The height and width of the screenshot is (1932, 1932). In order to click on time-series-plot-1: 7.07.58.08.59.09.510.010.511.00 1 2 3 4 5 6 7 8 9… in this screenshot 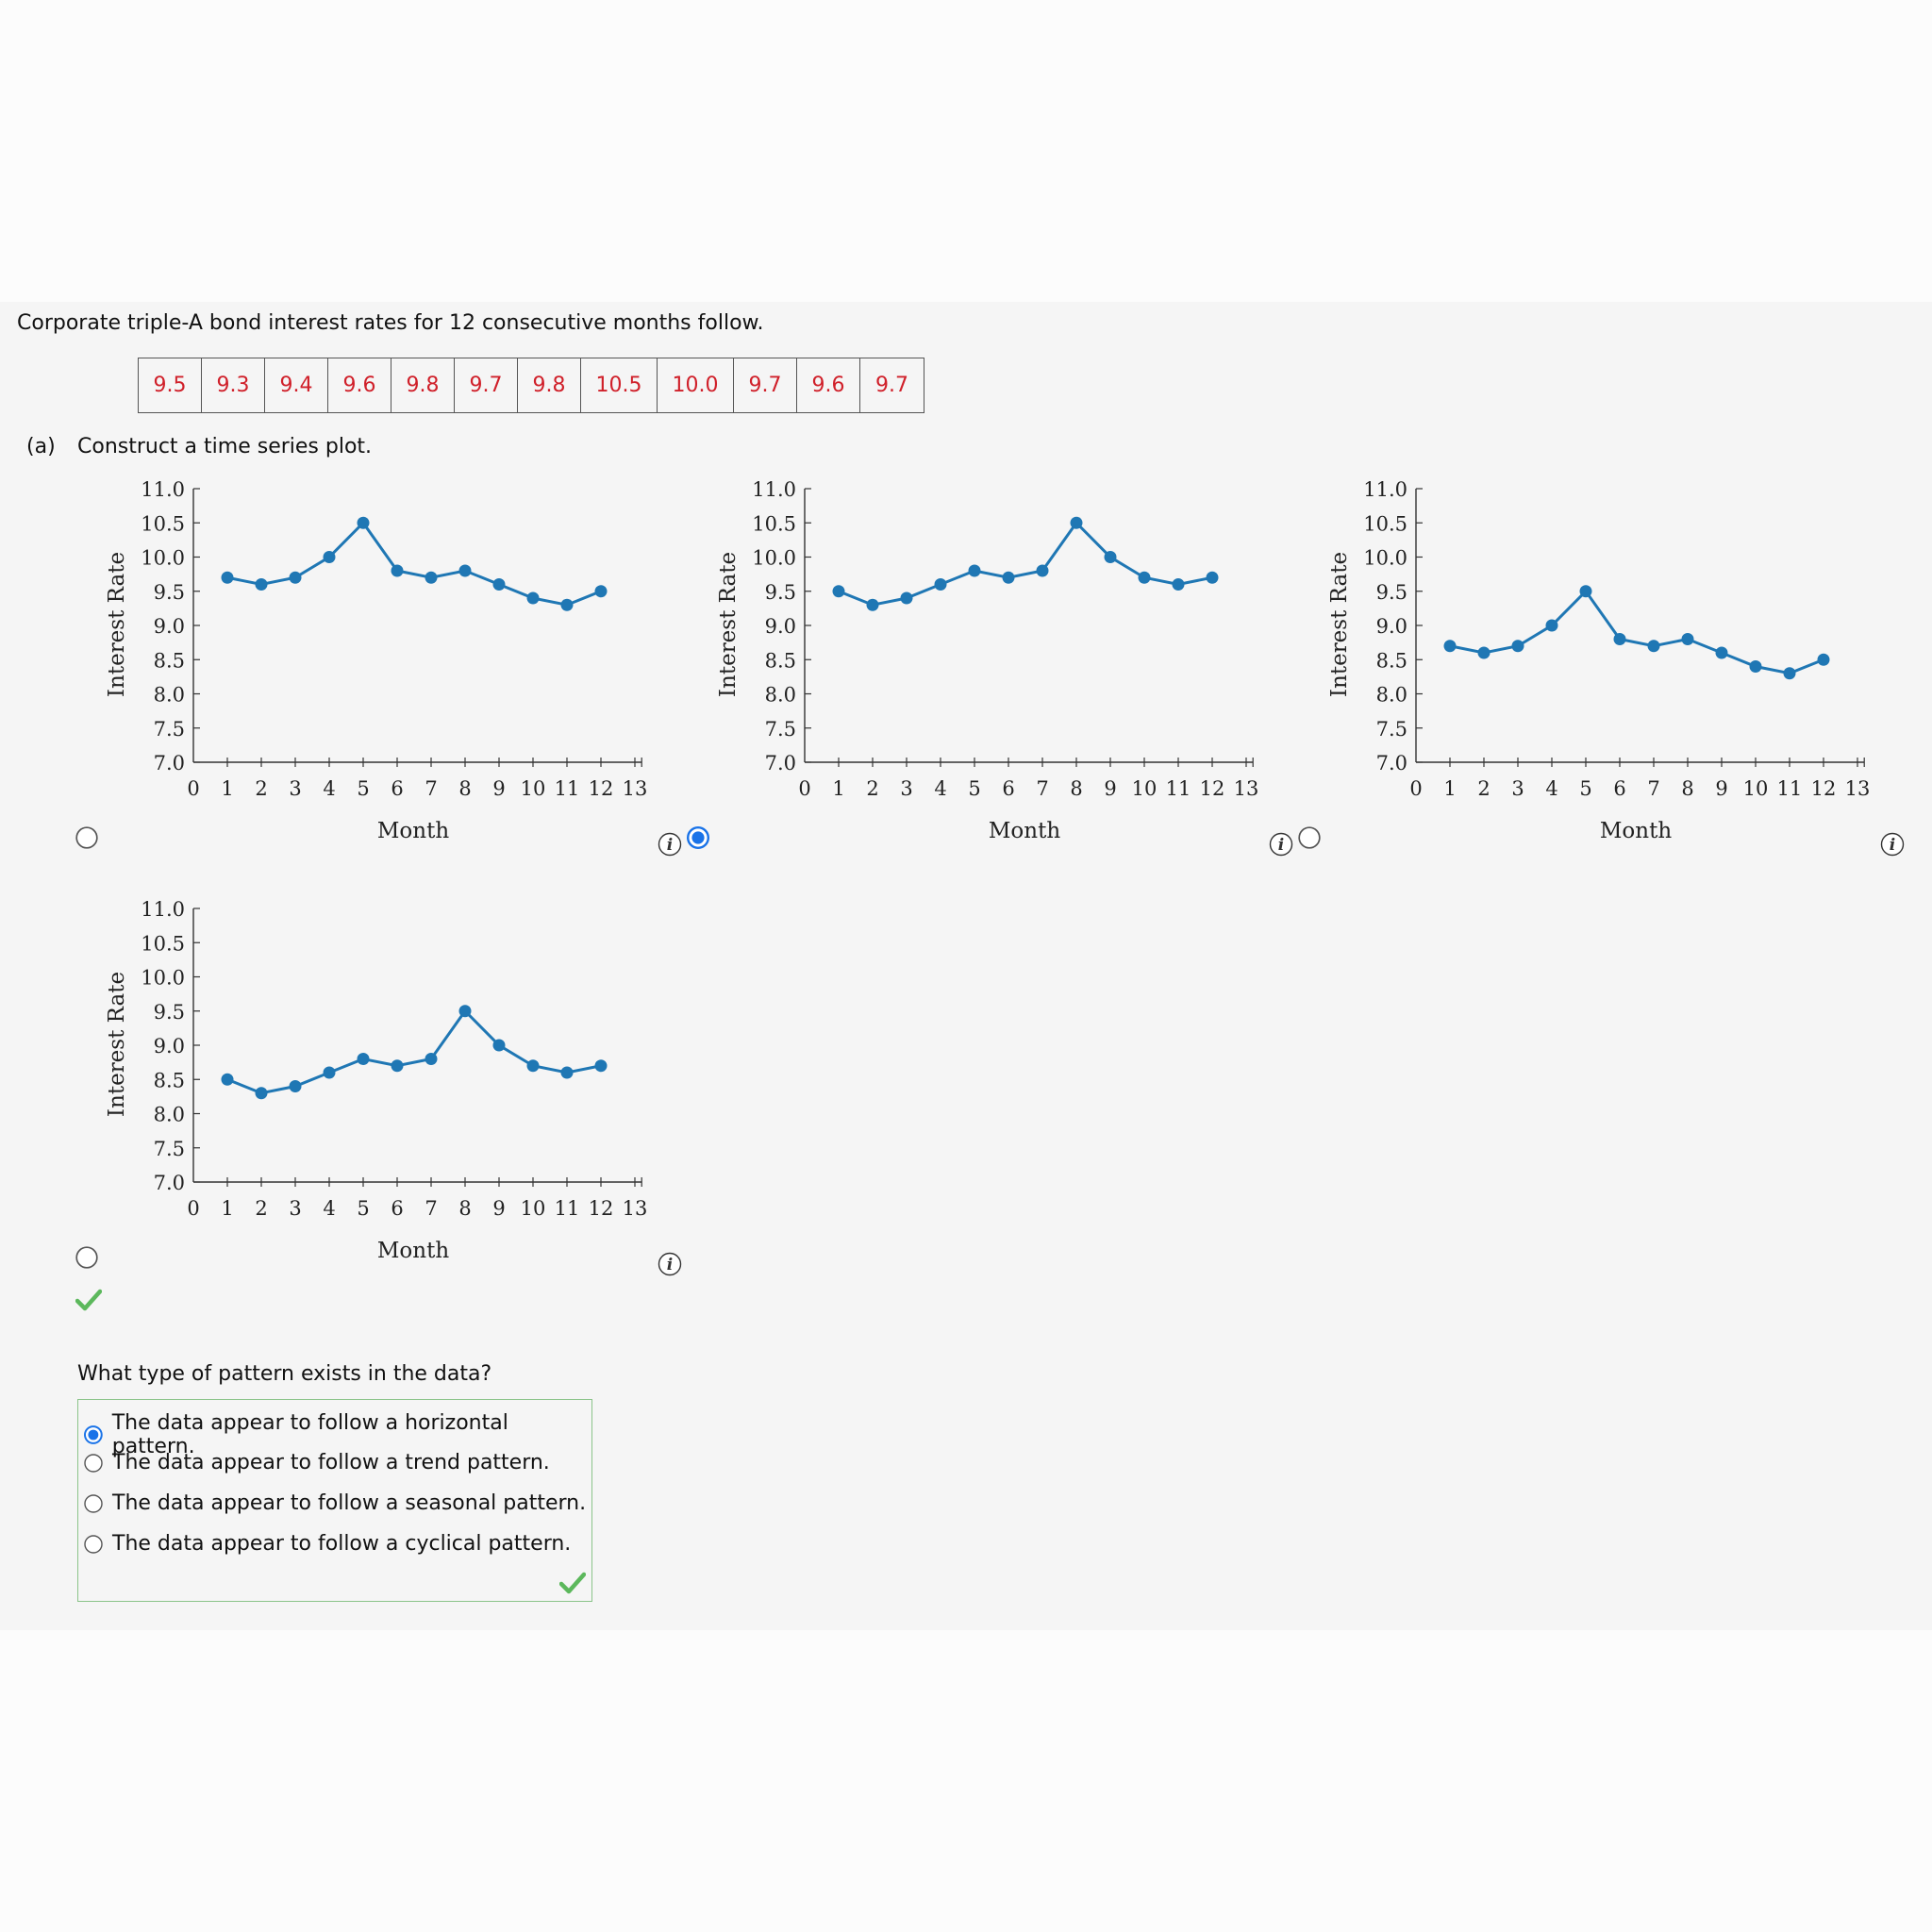, I will do `click(376, 660)`.